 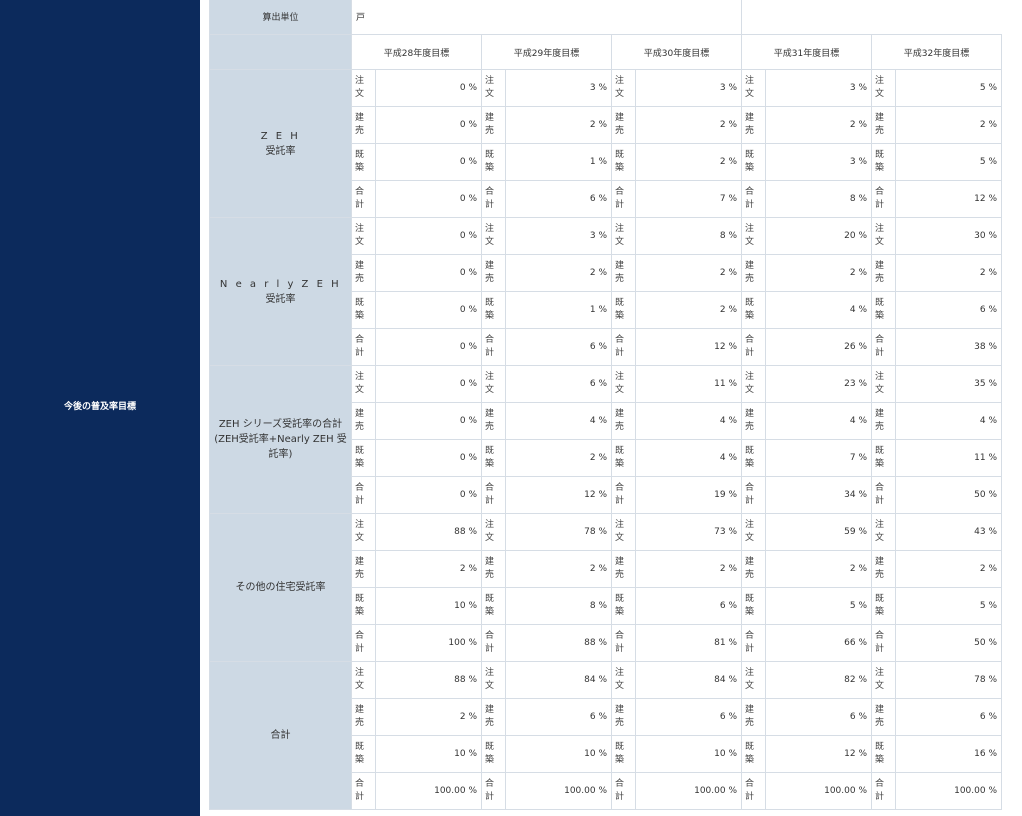 I want to click on value-cell: 84 %, so click(x=688, y=680).